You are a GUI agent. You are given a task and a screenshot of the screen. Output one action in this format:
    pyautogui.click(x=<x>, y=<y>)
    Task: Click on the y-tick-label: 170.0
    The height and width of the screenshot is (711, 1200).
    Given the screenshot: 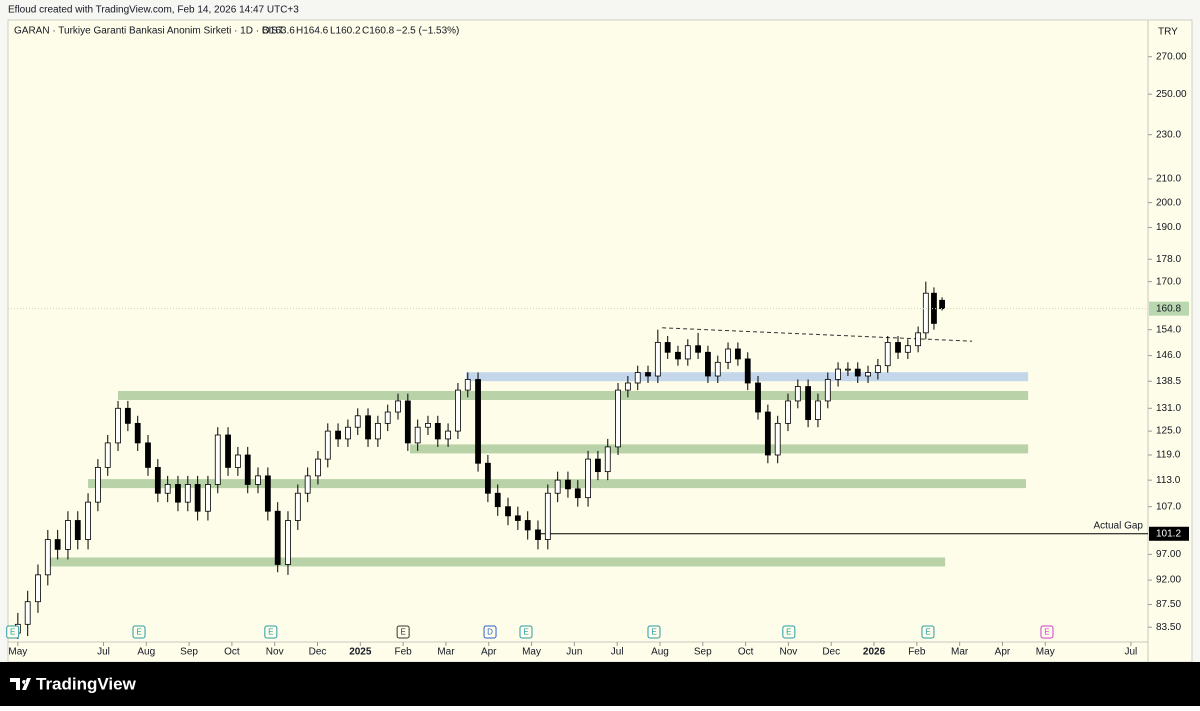 What is the action you would take?
    pyautogui.click(x=1168, y=281)
    